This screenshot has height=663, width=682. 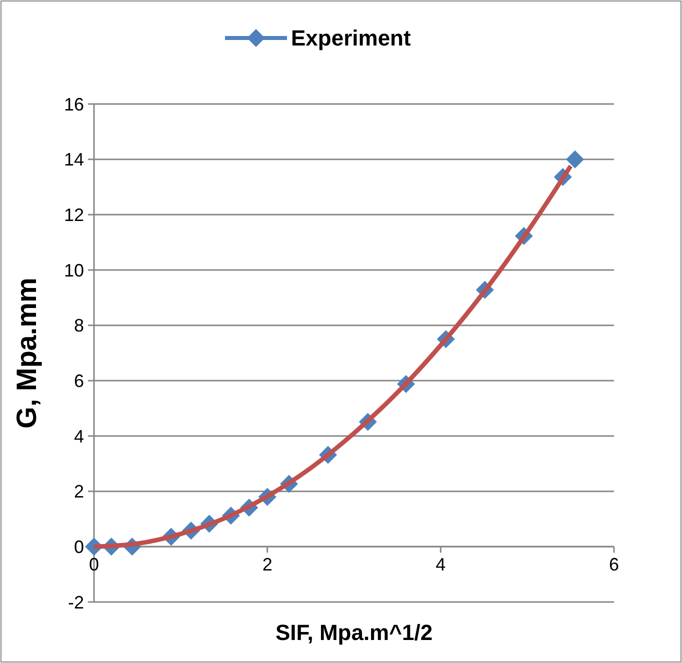 What do you see at coordinates (79, 546) in the screenshot?
I see `y-tick-label: 0` at bounding box center [79, 546].